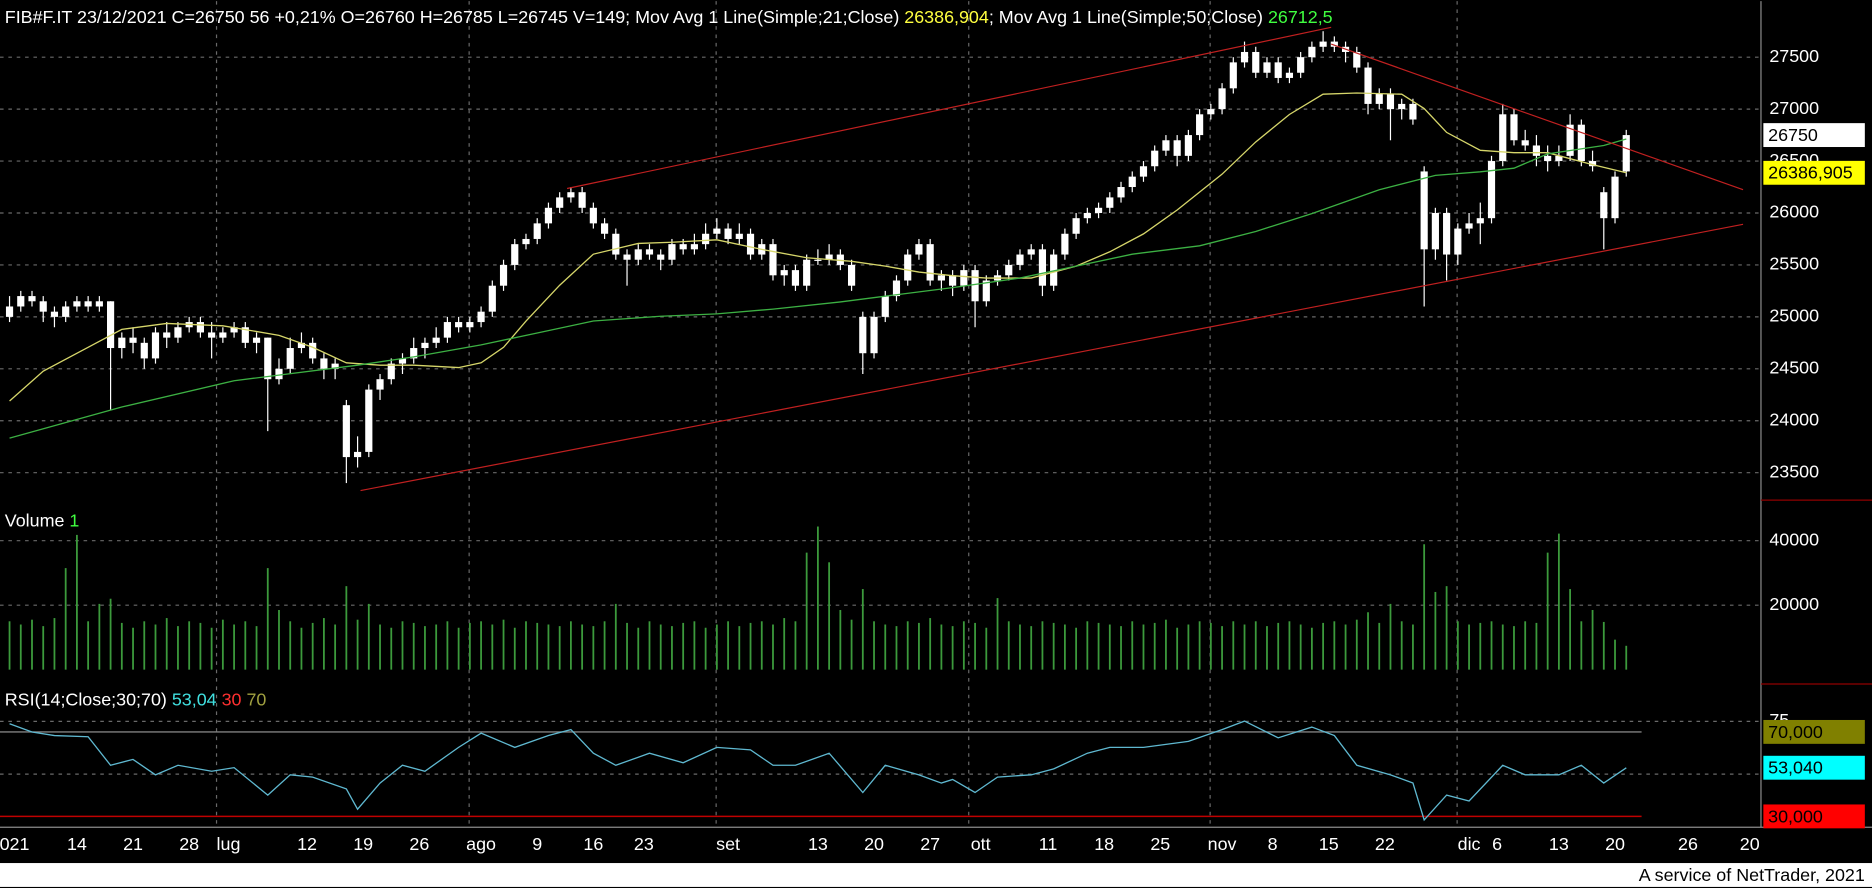 This screenshot has height=888, width=1872. Describe the element at coordinates (1160, 844) in the screenshot. I see `x-tick-label: 25` at that location.